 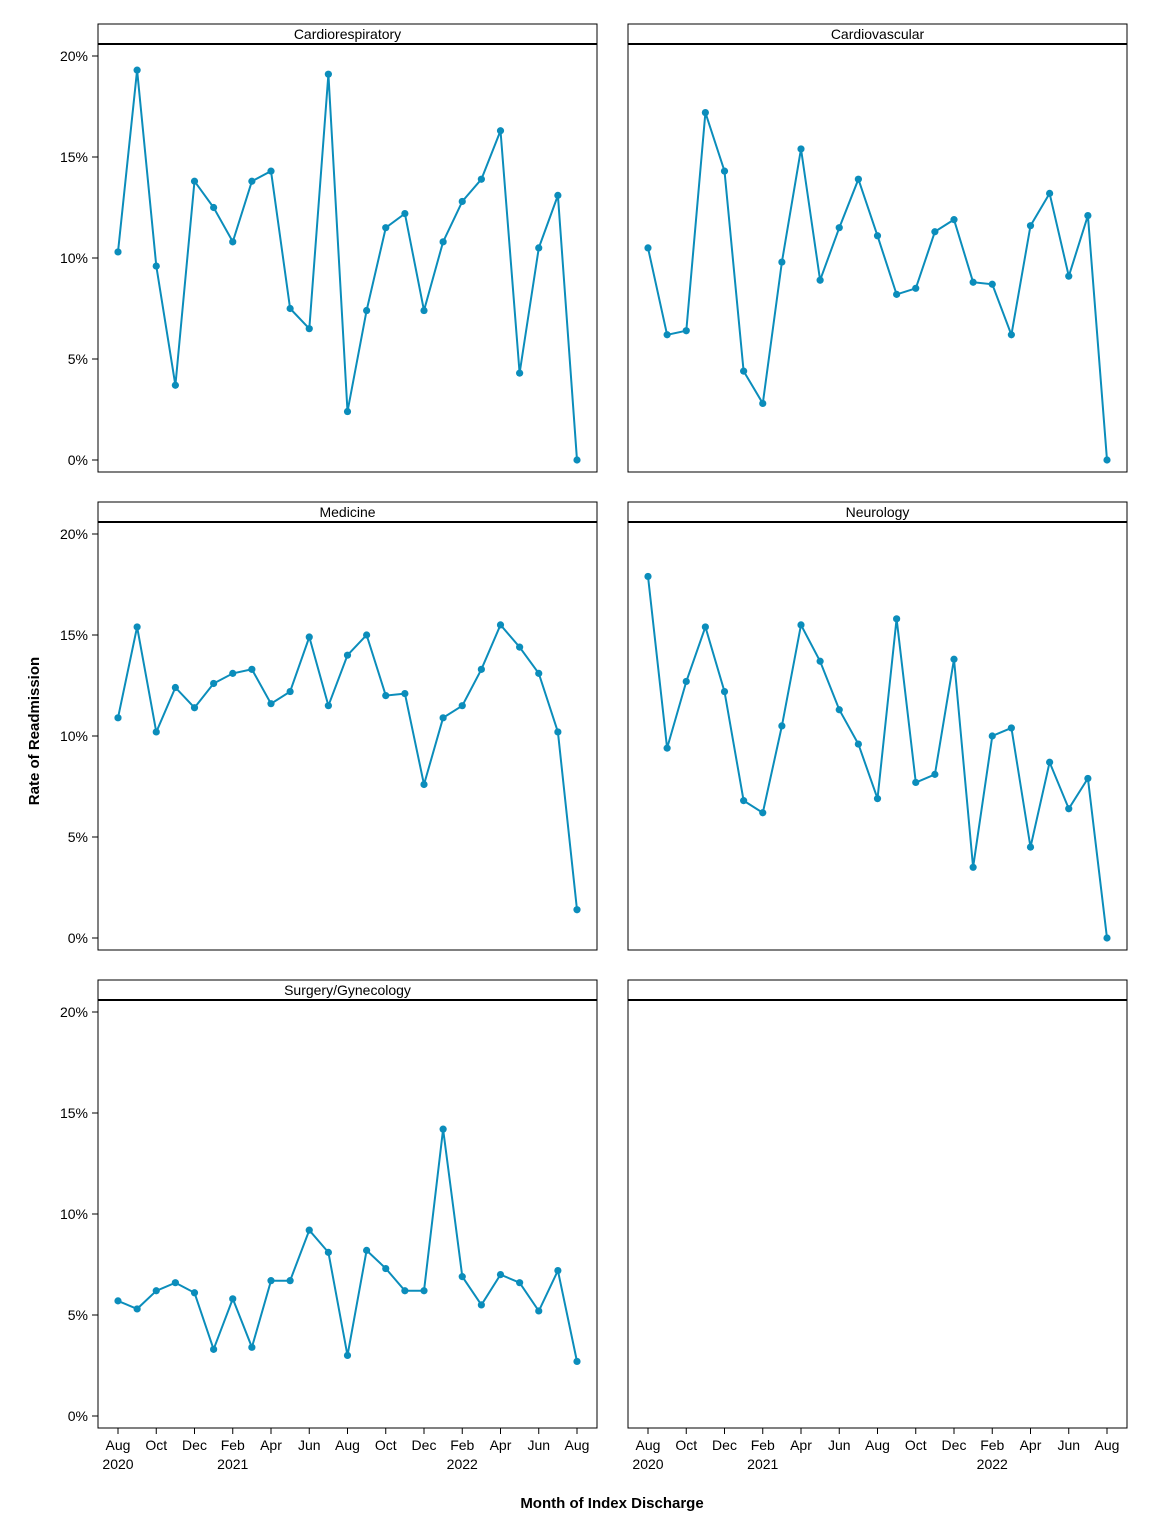 I want to click on x-tick-label: Jun, so click(x=538, y=1445).